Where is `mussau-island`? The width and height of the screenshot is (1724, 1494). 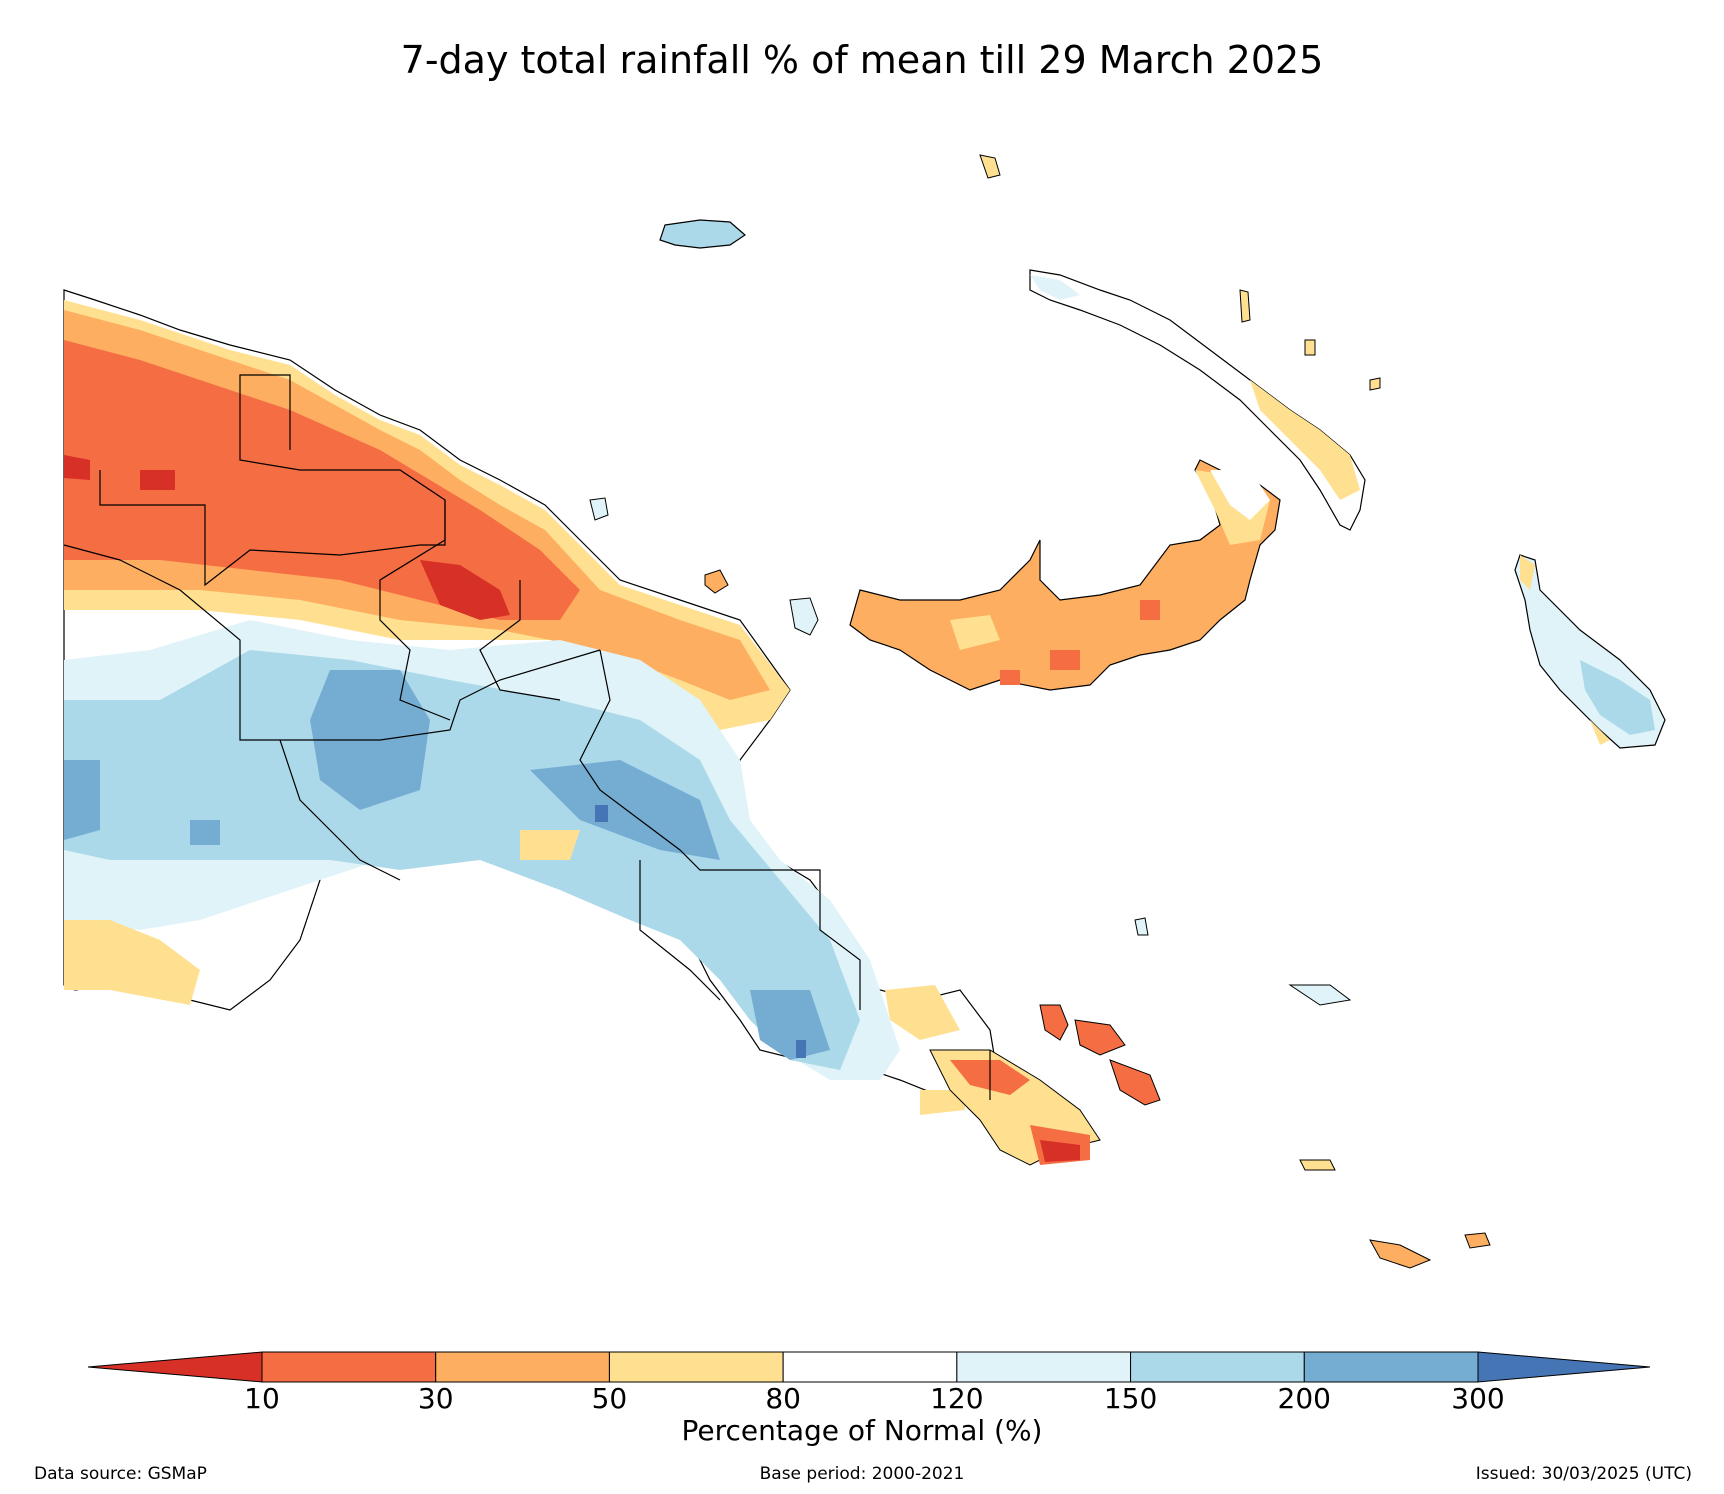
mussau-island is located at coordinates (990, 166).